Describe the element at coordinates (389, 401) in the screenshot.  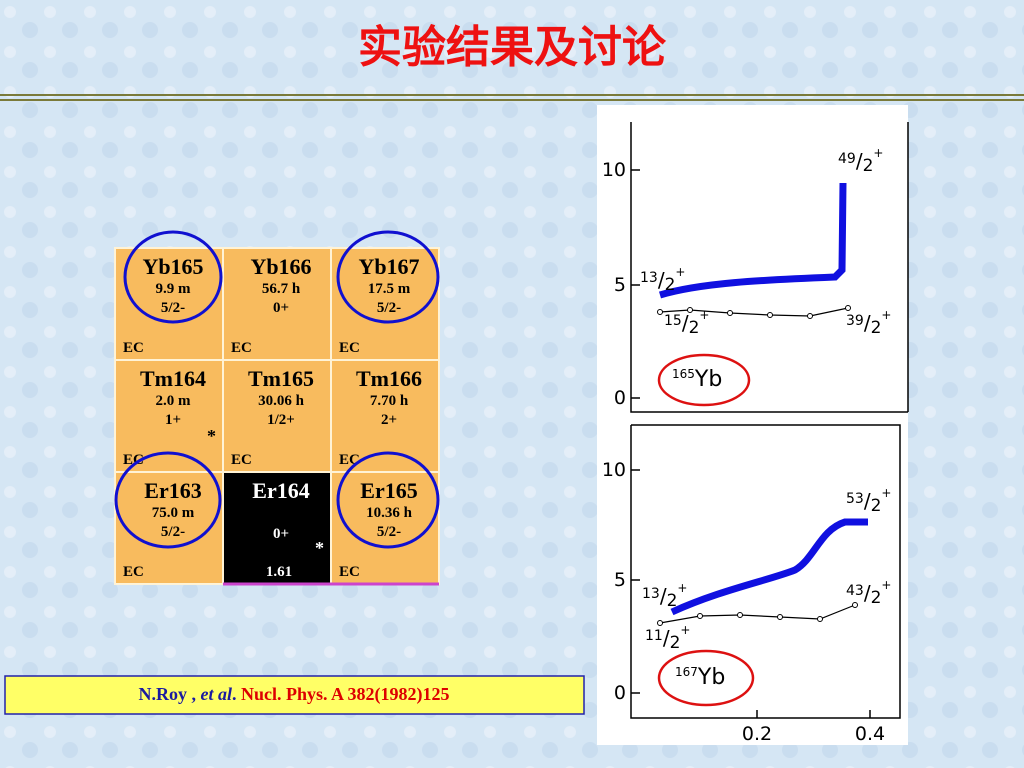
I see `half-life: 7.70 h` at that location.